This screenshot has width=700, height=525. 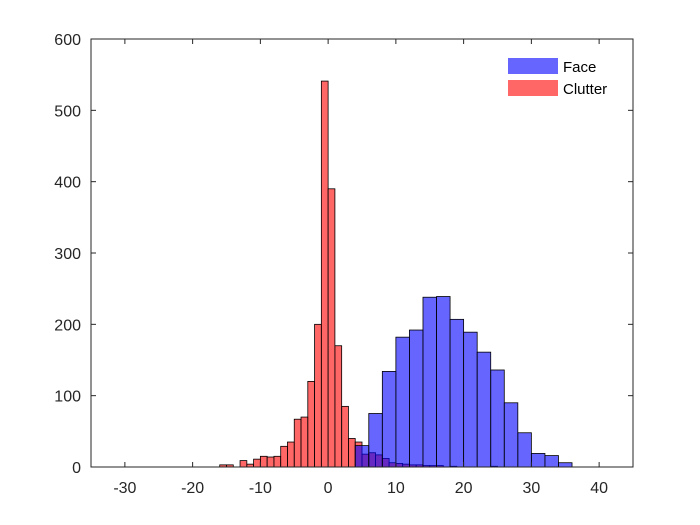 What do you see at coordinates (76, 468) in the screenshot?
I see `y-tick-label: 0` at bounding box center [76, 468].